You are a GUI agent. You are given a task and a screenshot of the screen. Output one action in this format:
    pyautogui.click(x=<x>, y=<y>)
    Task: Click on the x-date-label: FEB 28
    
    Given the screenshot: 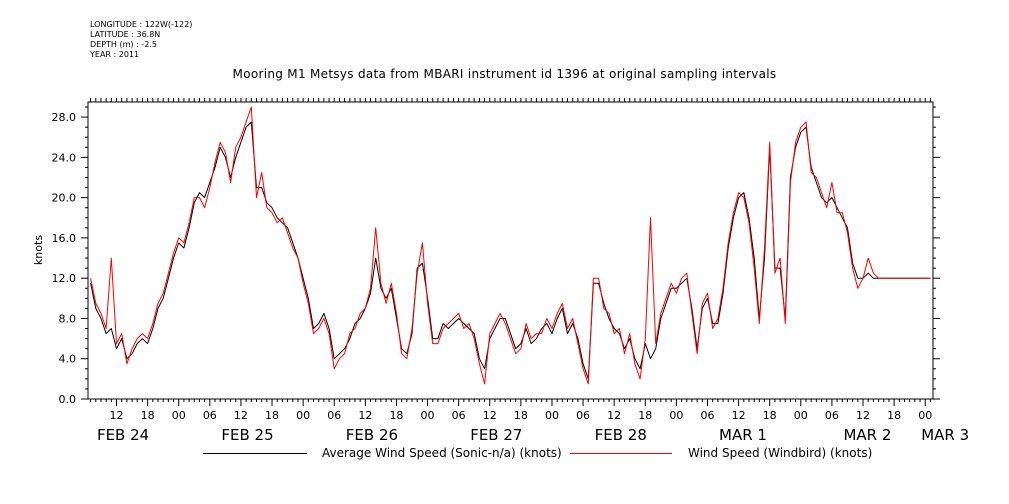 What is the action you would take?
    pyautogui.click(x=621, y=435)
    